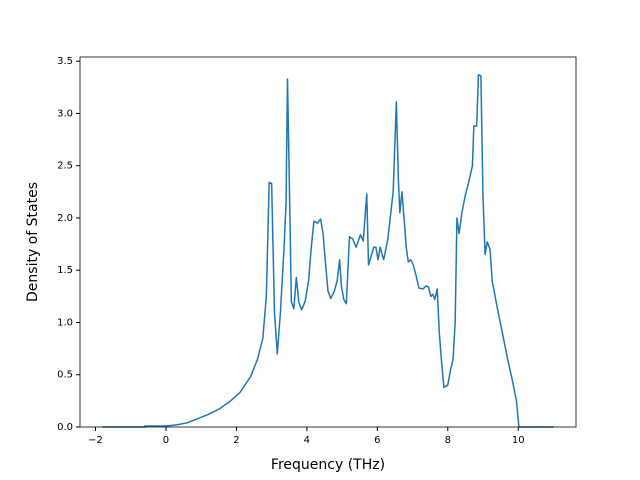 This screenshot has width=640, height=480. I want to click on x-tick-label: 4, so click(307, 440).